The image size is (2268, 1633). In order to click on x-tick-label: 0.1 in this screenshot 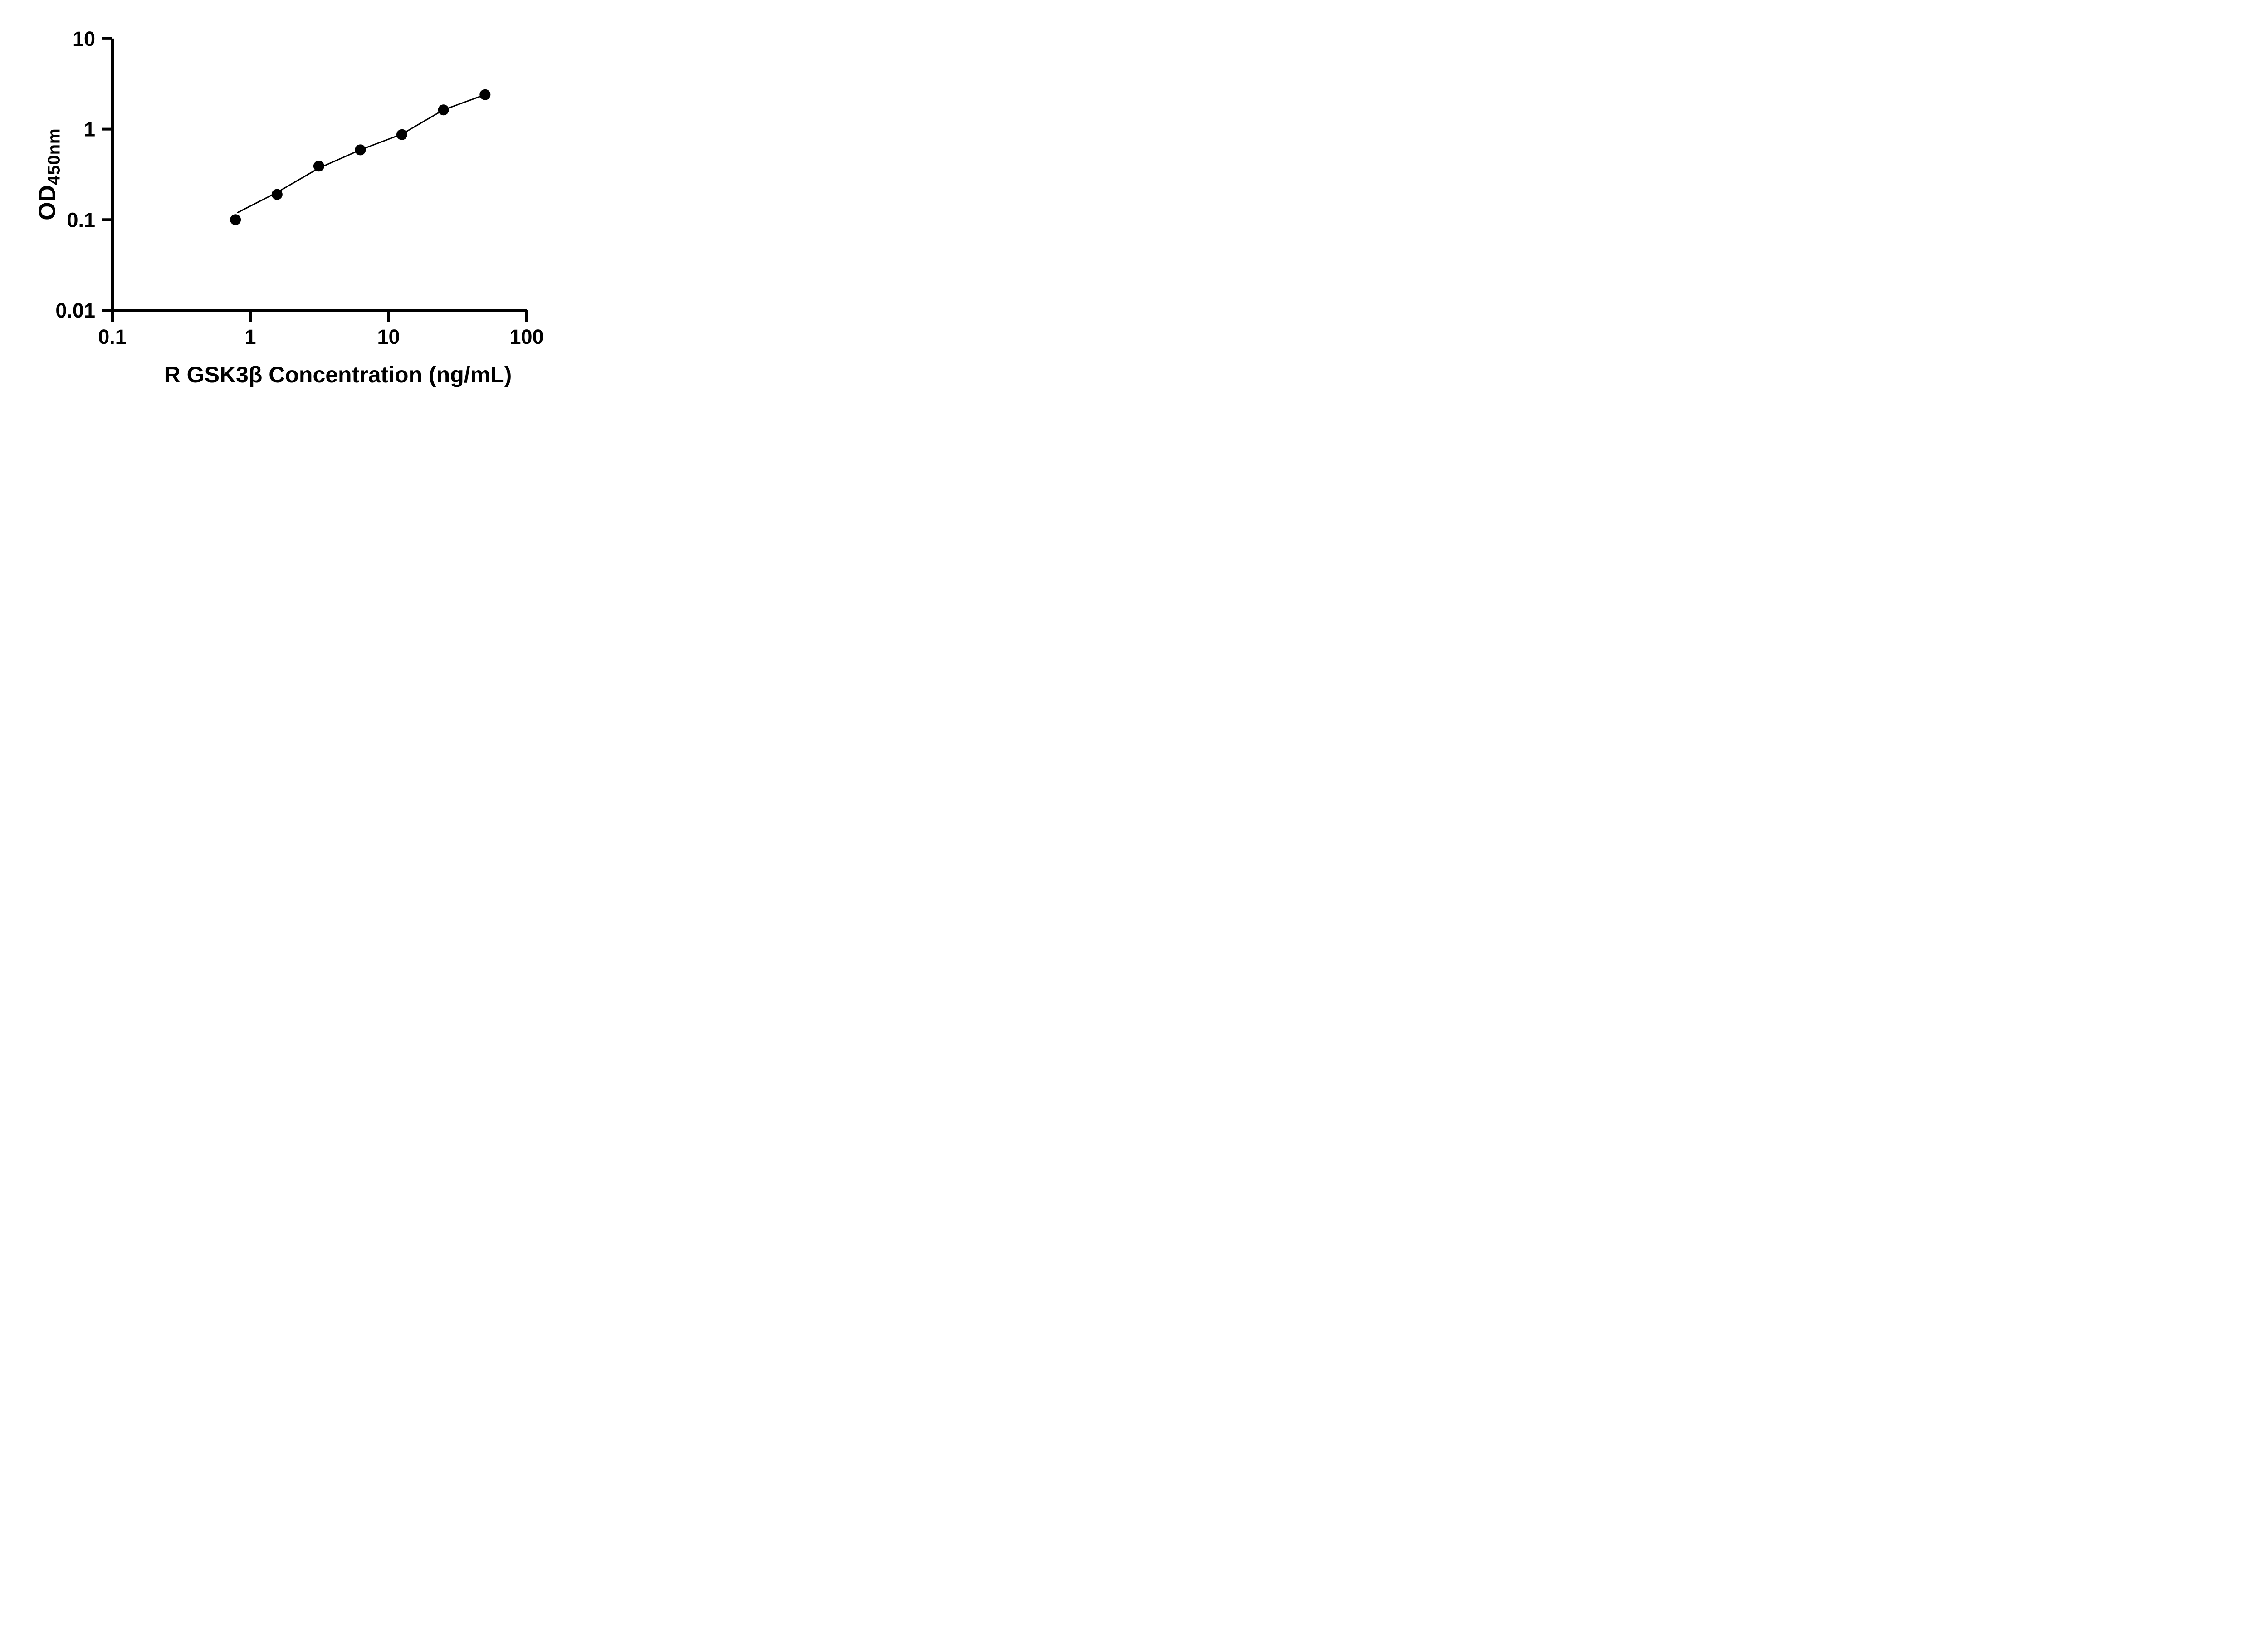, I will do `click(113, 336)`.